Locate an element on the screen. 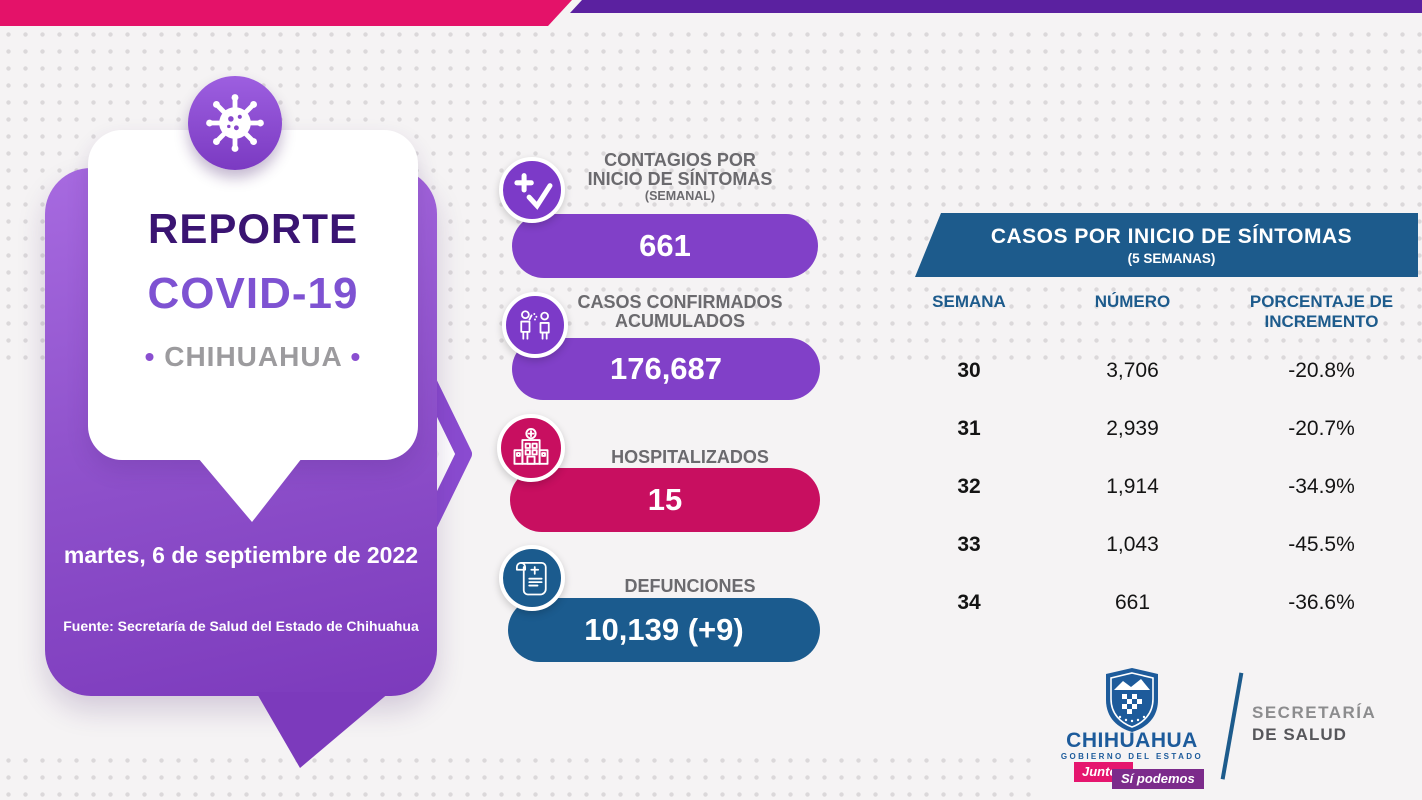 Image resolution: width=1422 pixels, height=800 pixels. stat-confirmados-label: CASOS CONFIRMADOS ACUMULADOS is located at coordinates (680, 312).